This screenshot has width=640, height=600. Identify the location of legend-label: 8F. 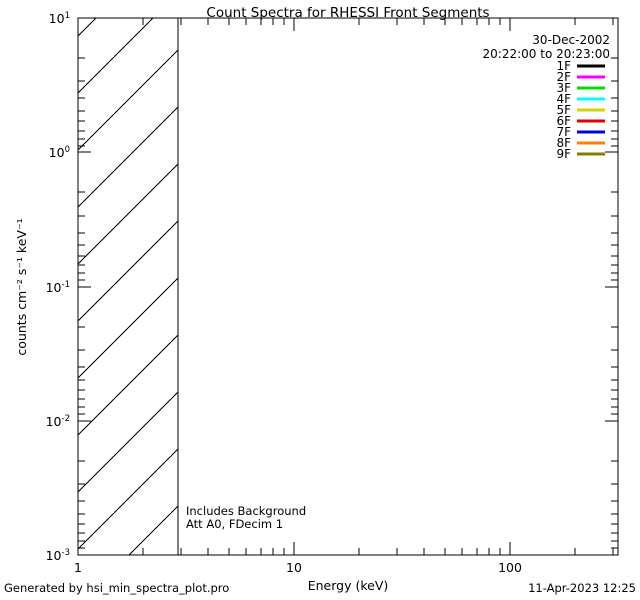
(563, 143).